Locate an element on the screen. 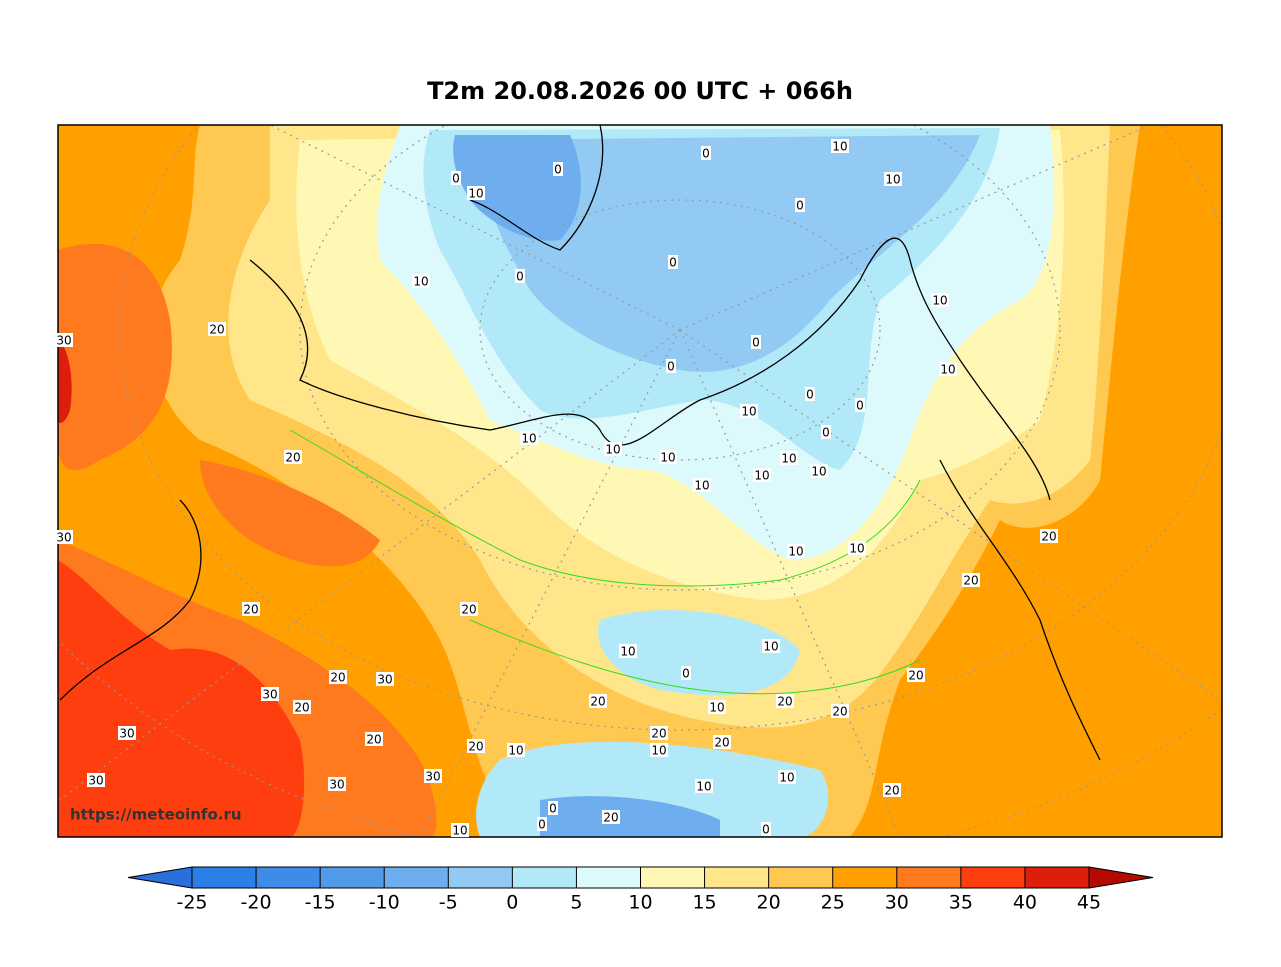  colorbar-tick-label: 30 is located at coordinates (897, 903).